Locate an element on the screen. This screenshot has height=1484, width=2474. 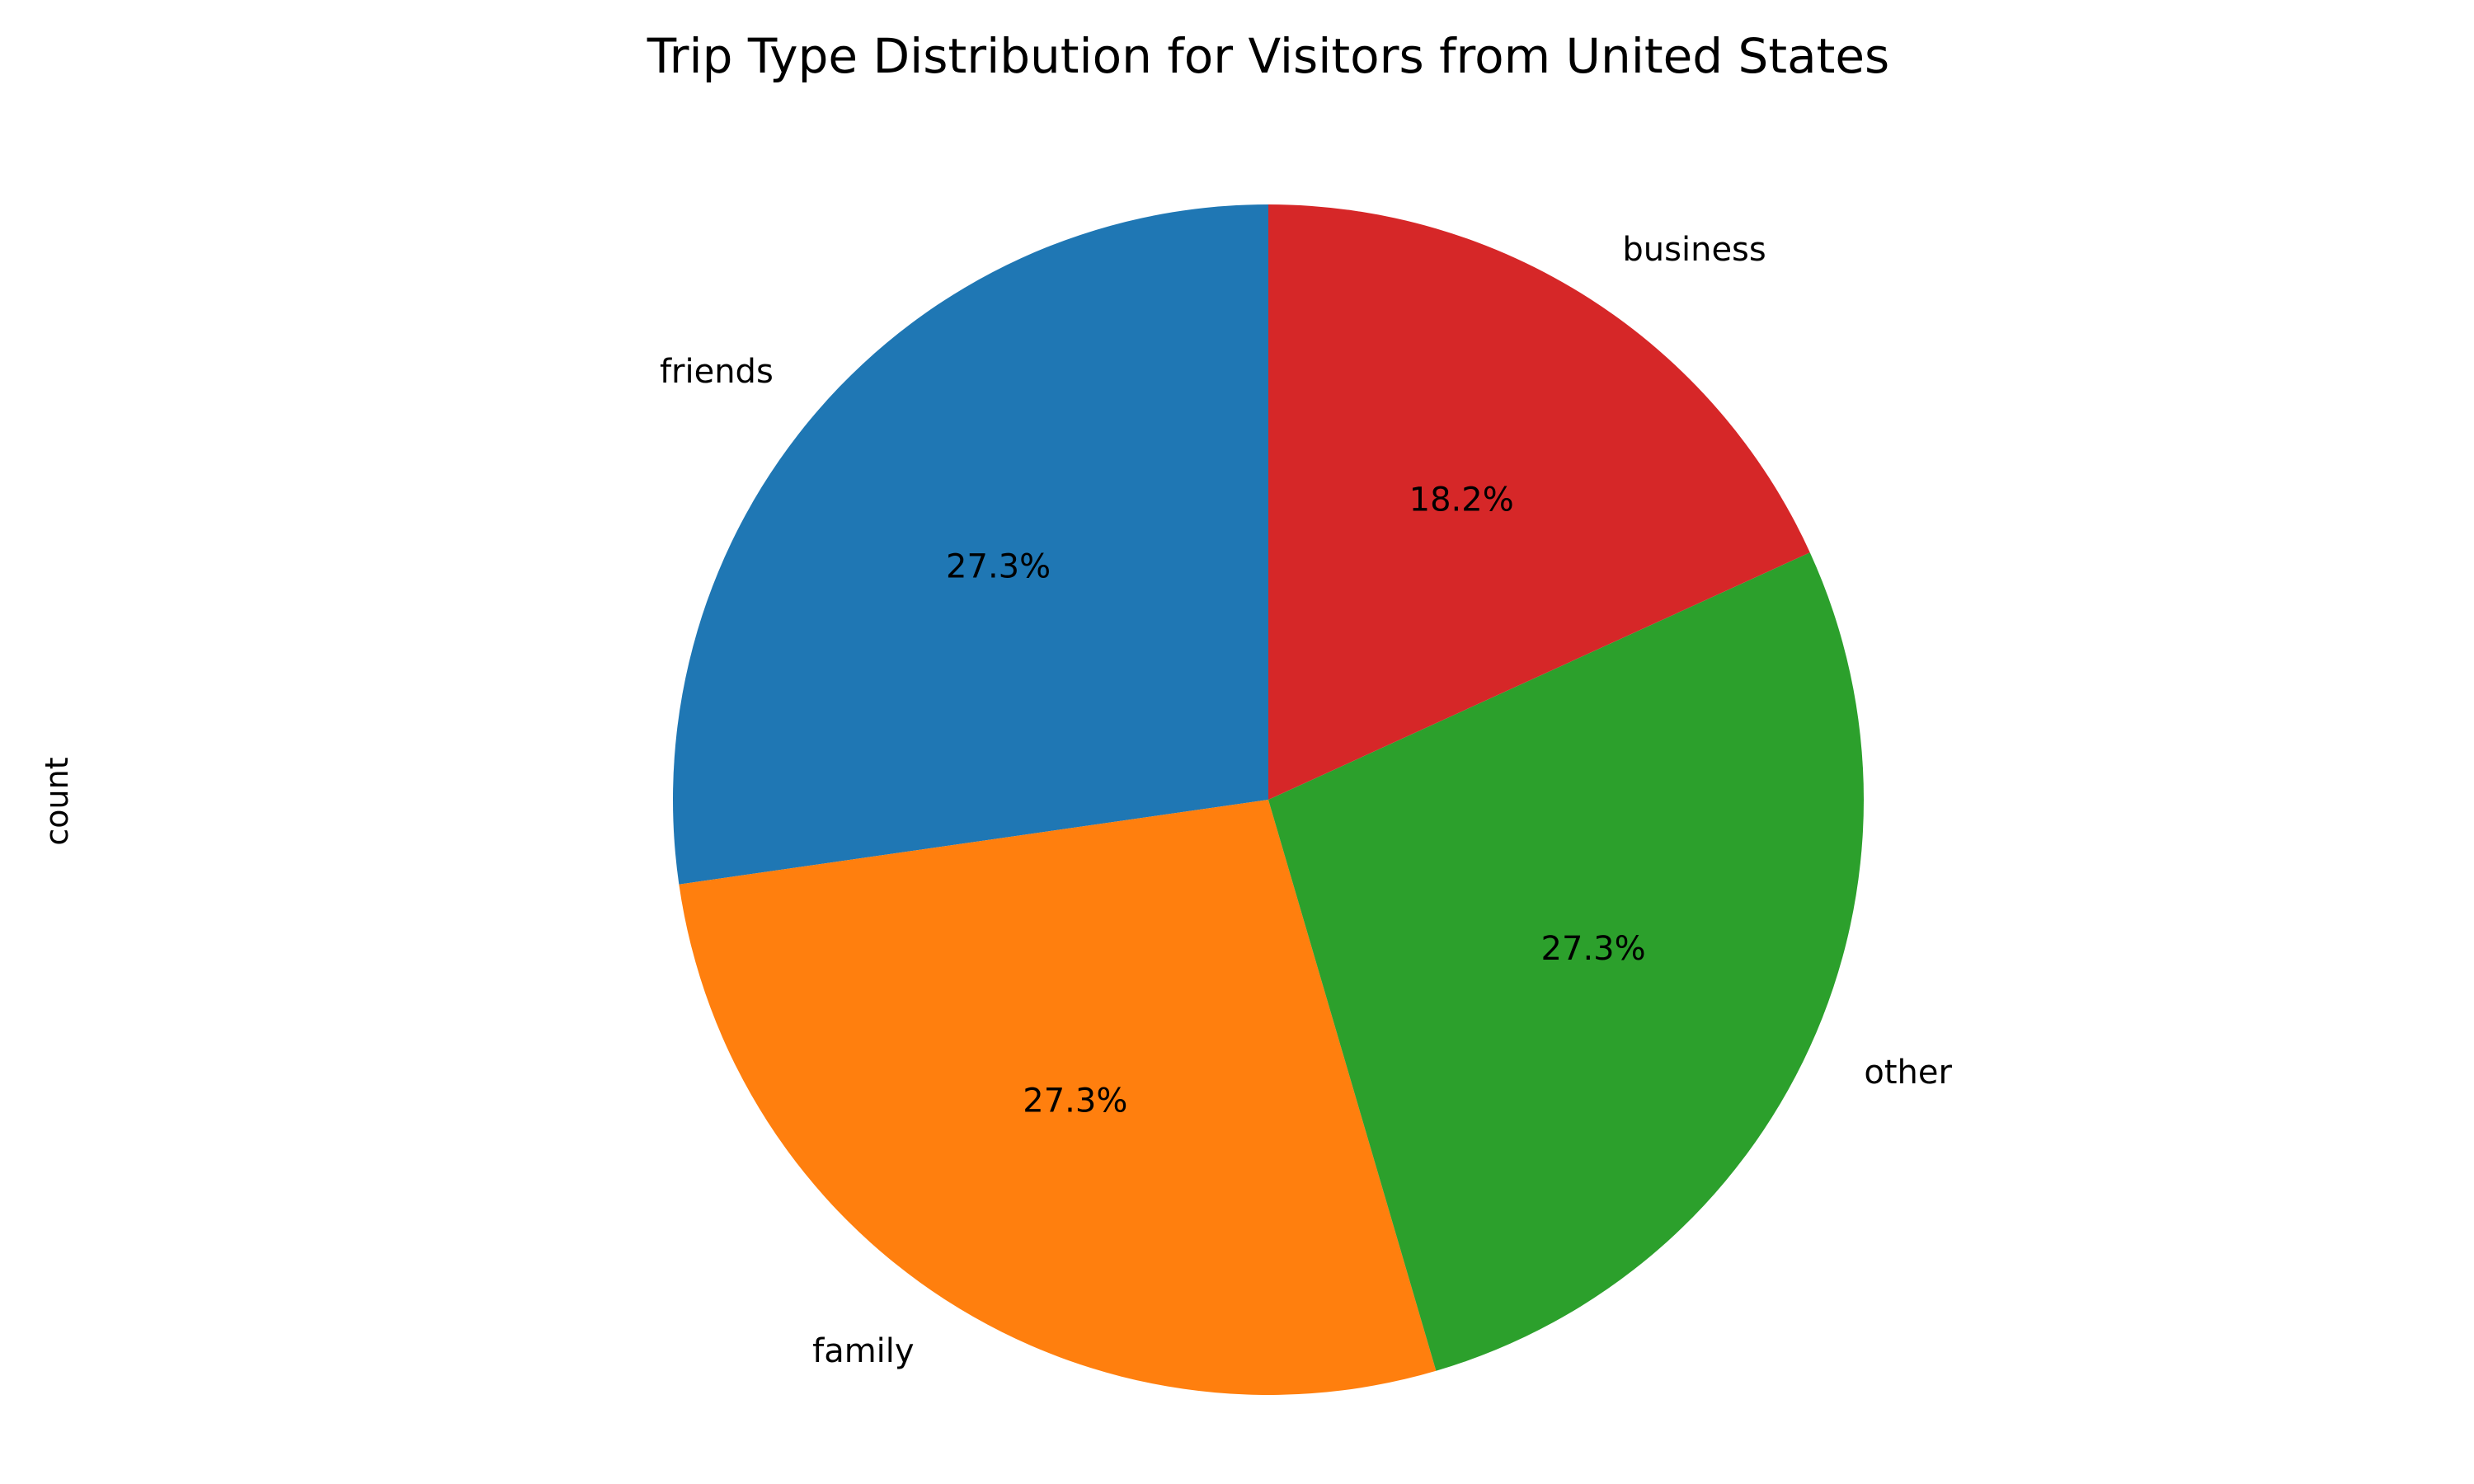
y-axis-label: count is located at coordinates (57, 801).